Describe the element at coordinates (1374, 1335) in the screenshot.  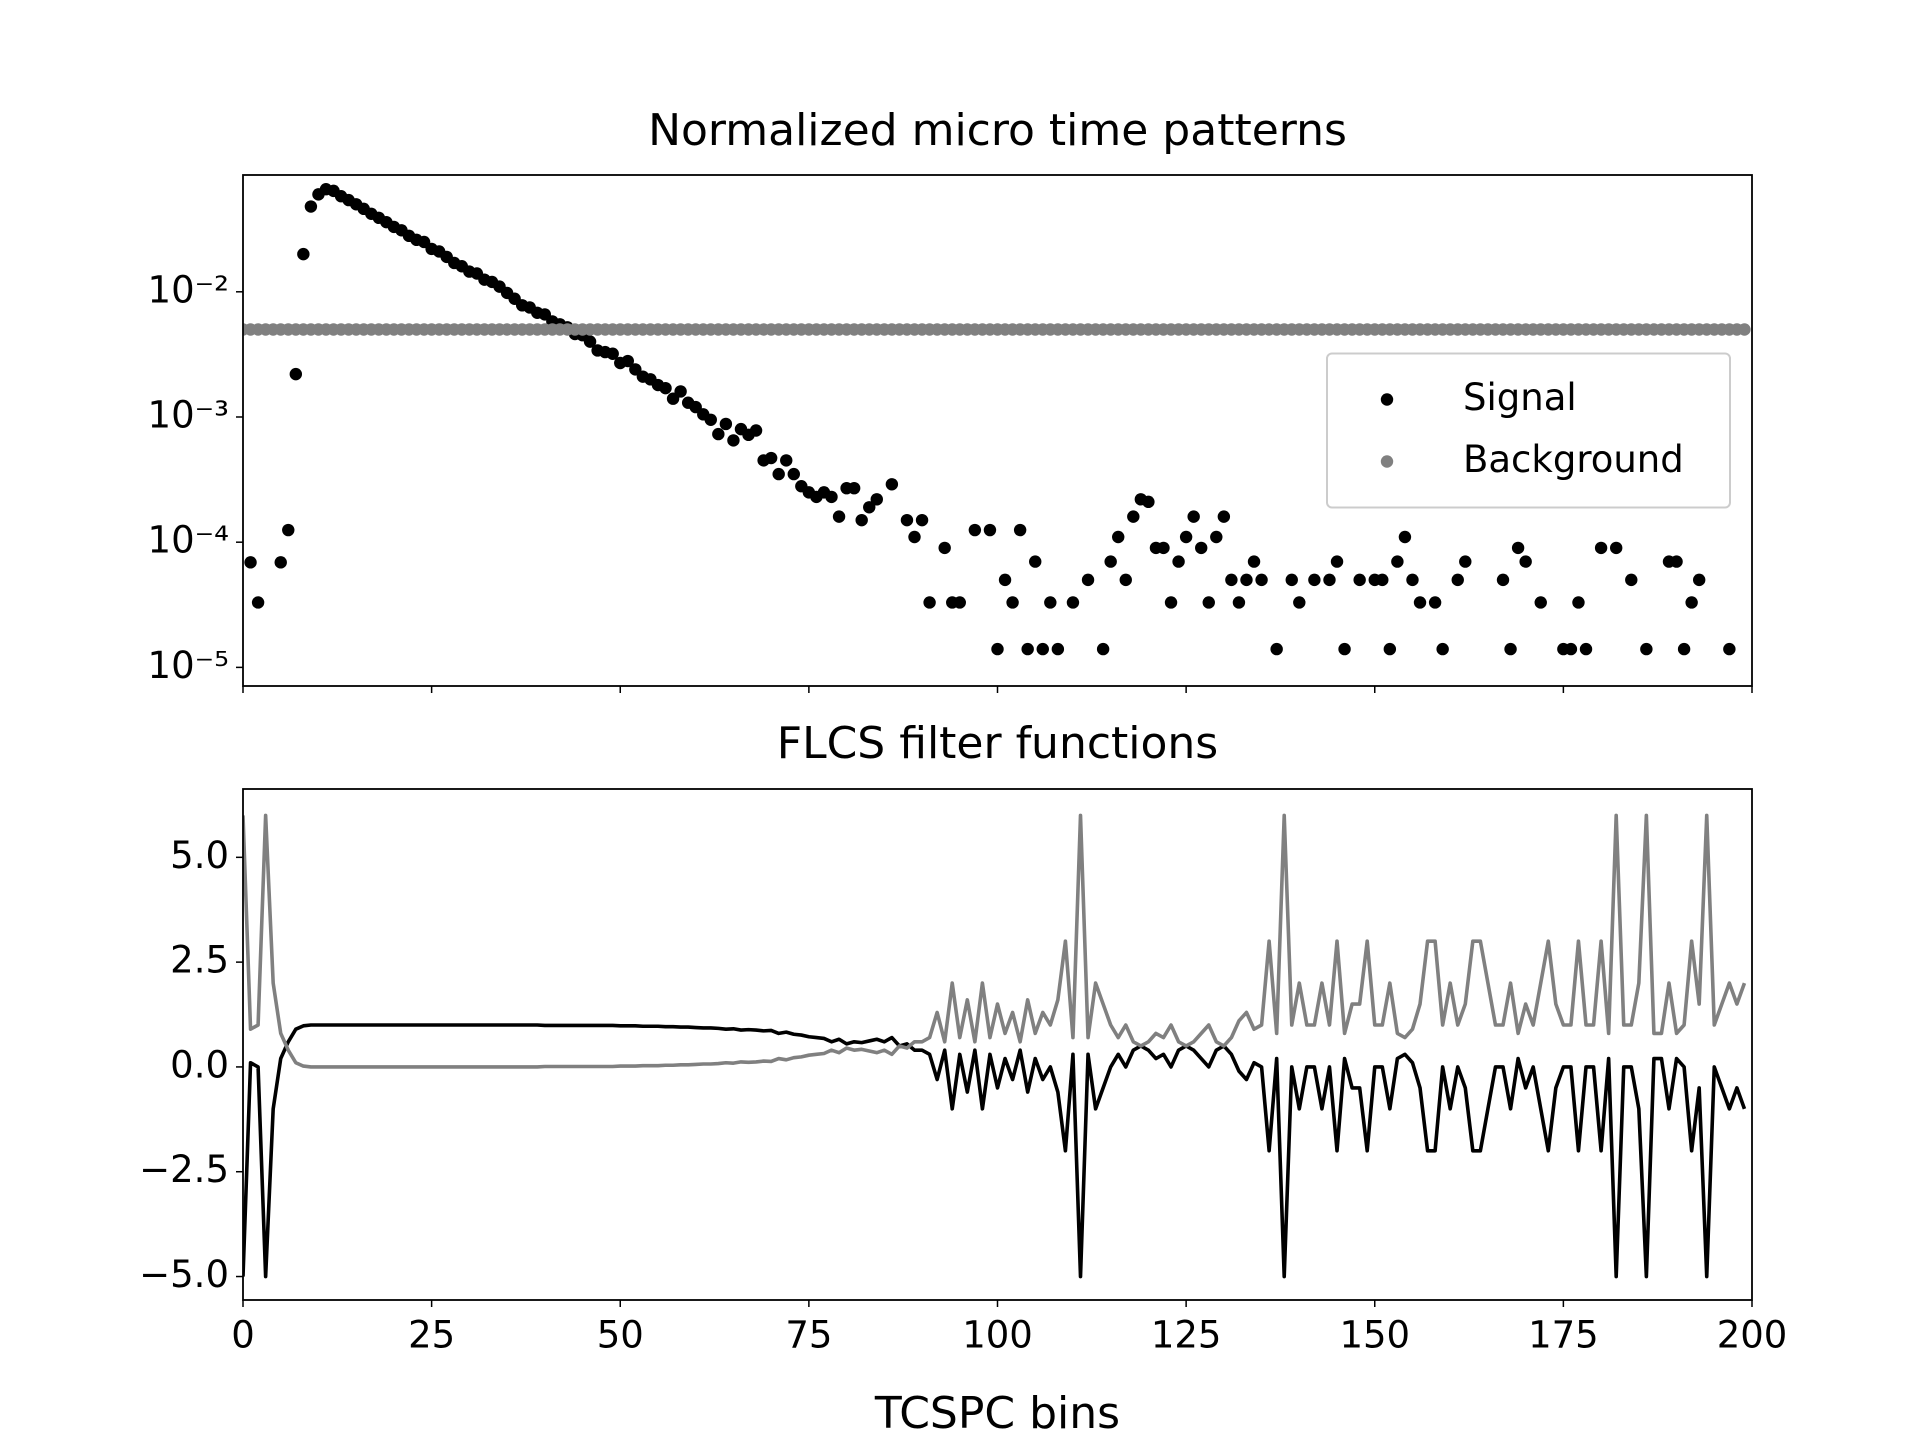
I see `x-tick-label: 150` at that location.